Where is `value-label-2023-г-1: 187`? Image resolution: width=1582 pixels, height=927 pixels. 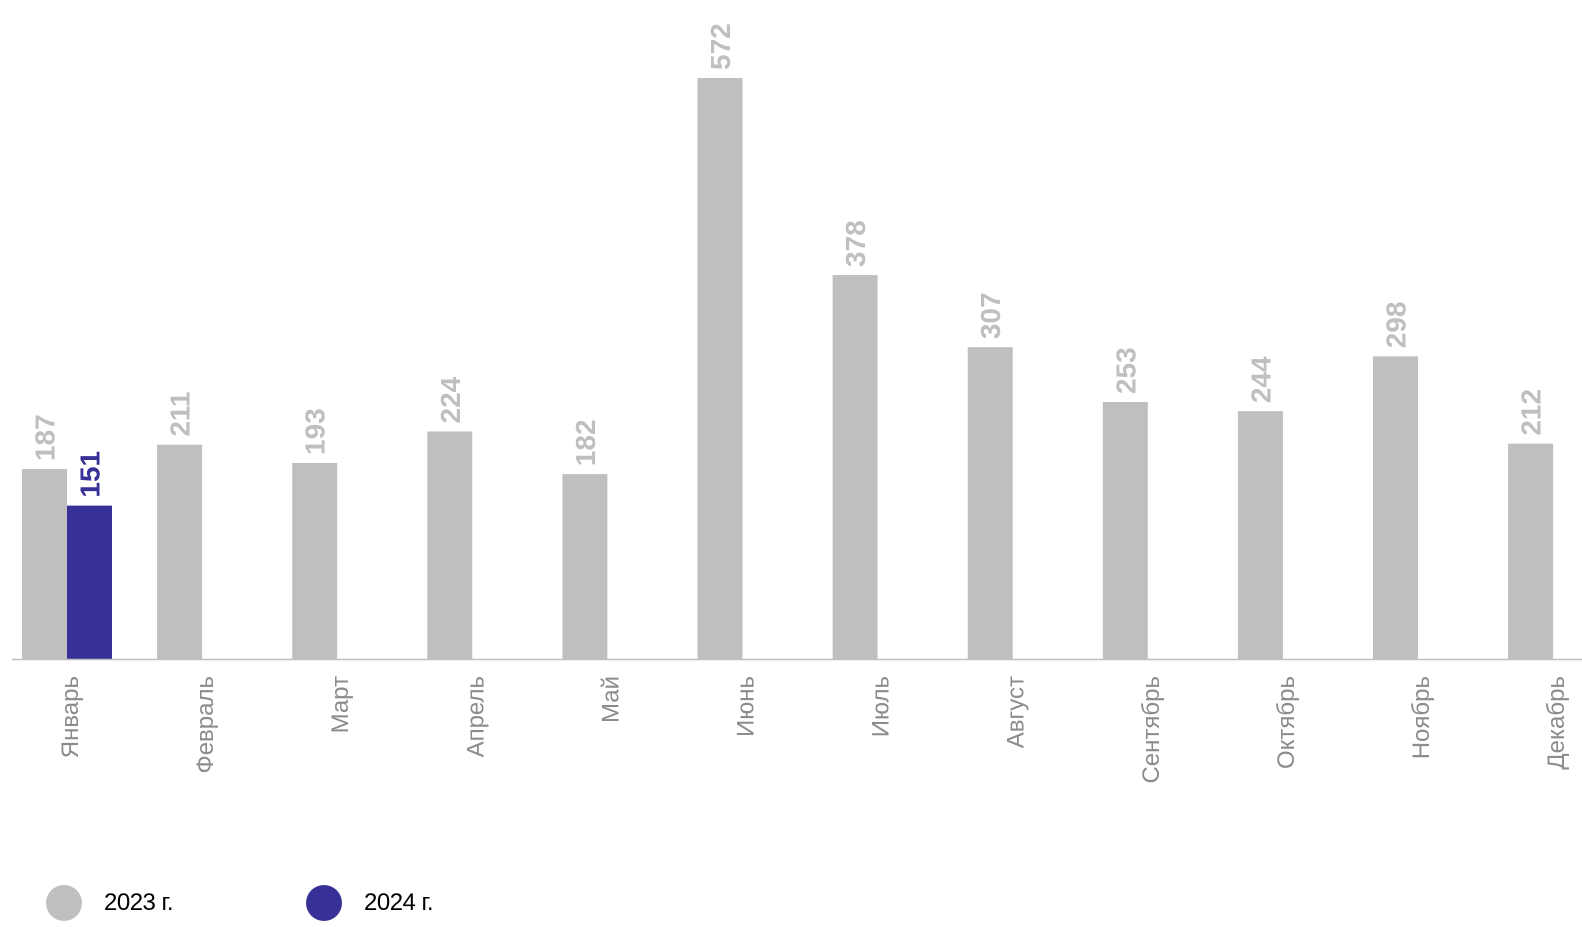 value-label-2023-г-1: 187 is located at coordinates (45, 437).